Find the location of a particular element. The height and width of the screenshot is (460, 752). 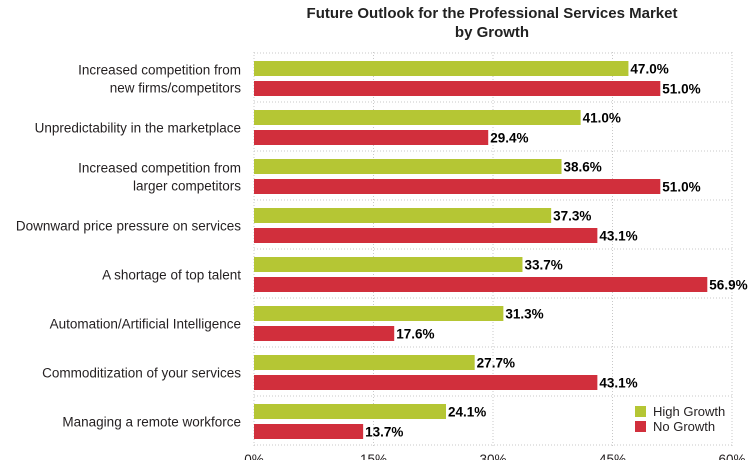

x-tick-label: 0% is located at coordinates (254, 456).